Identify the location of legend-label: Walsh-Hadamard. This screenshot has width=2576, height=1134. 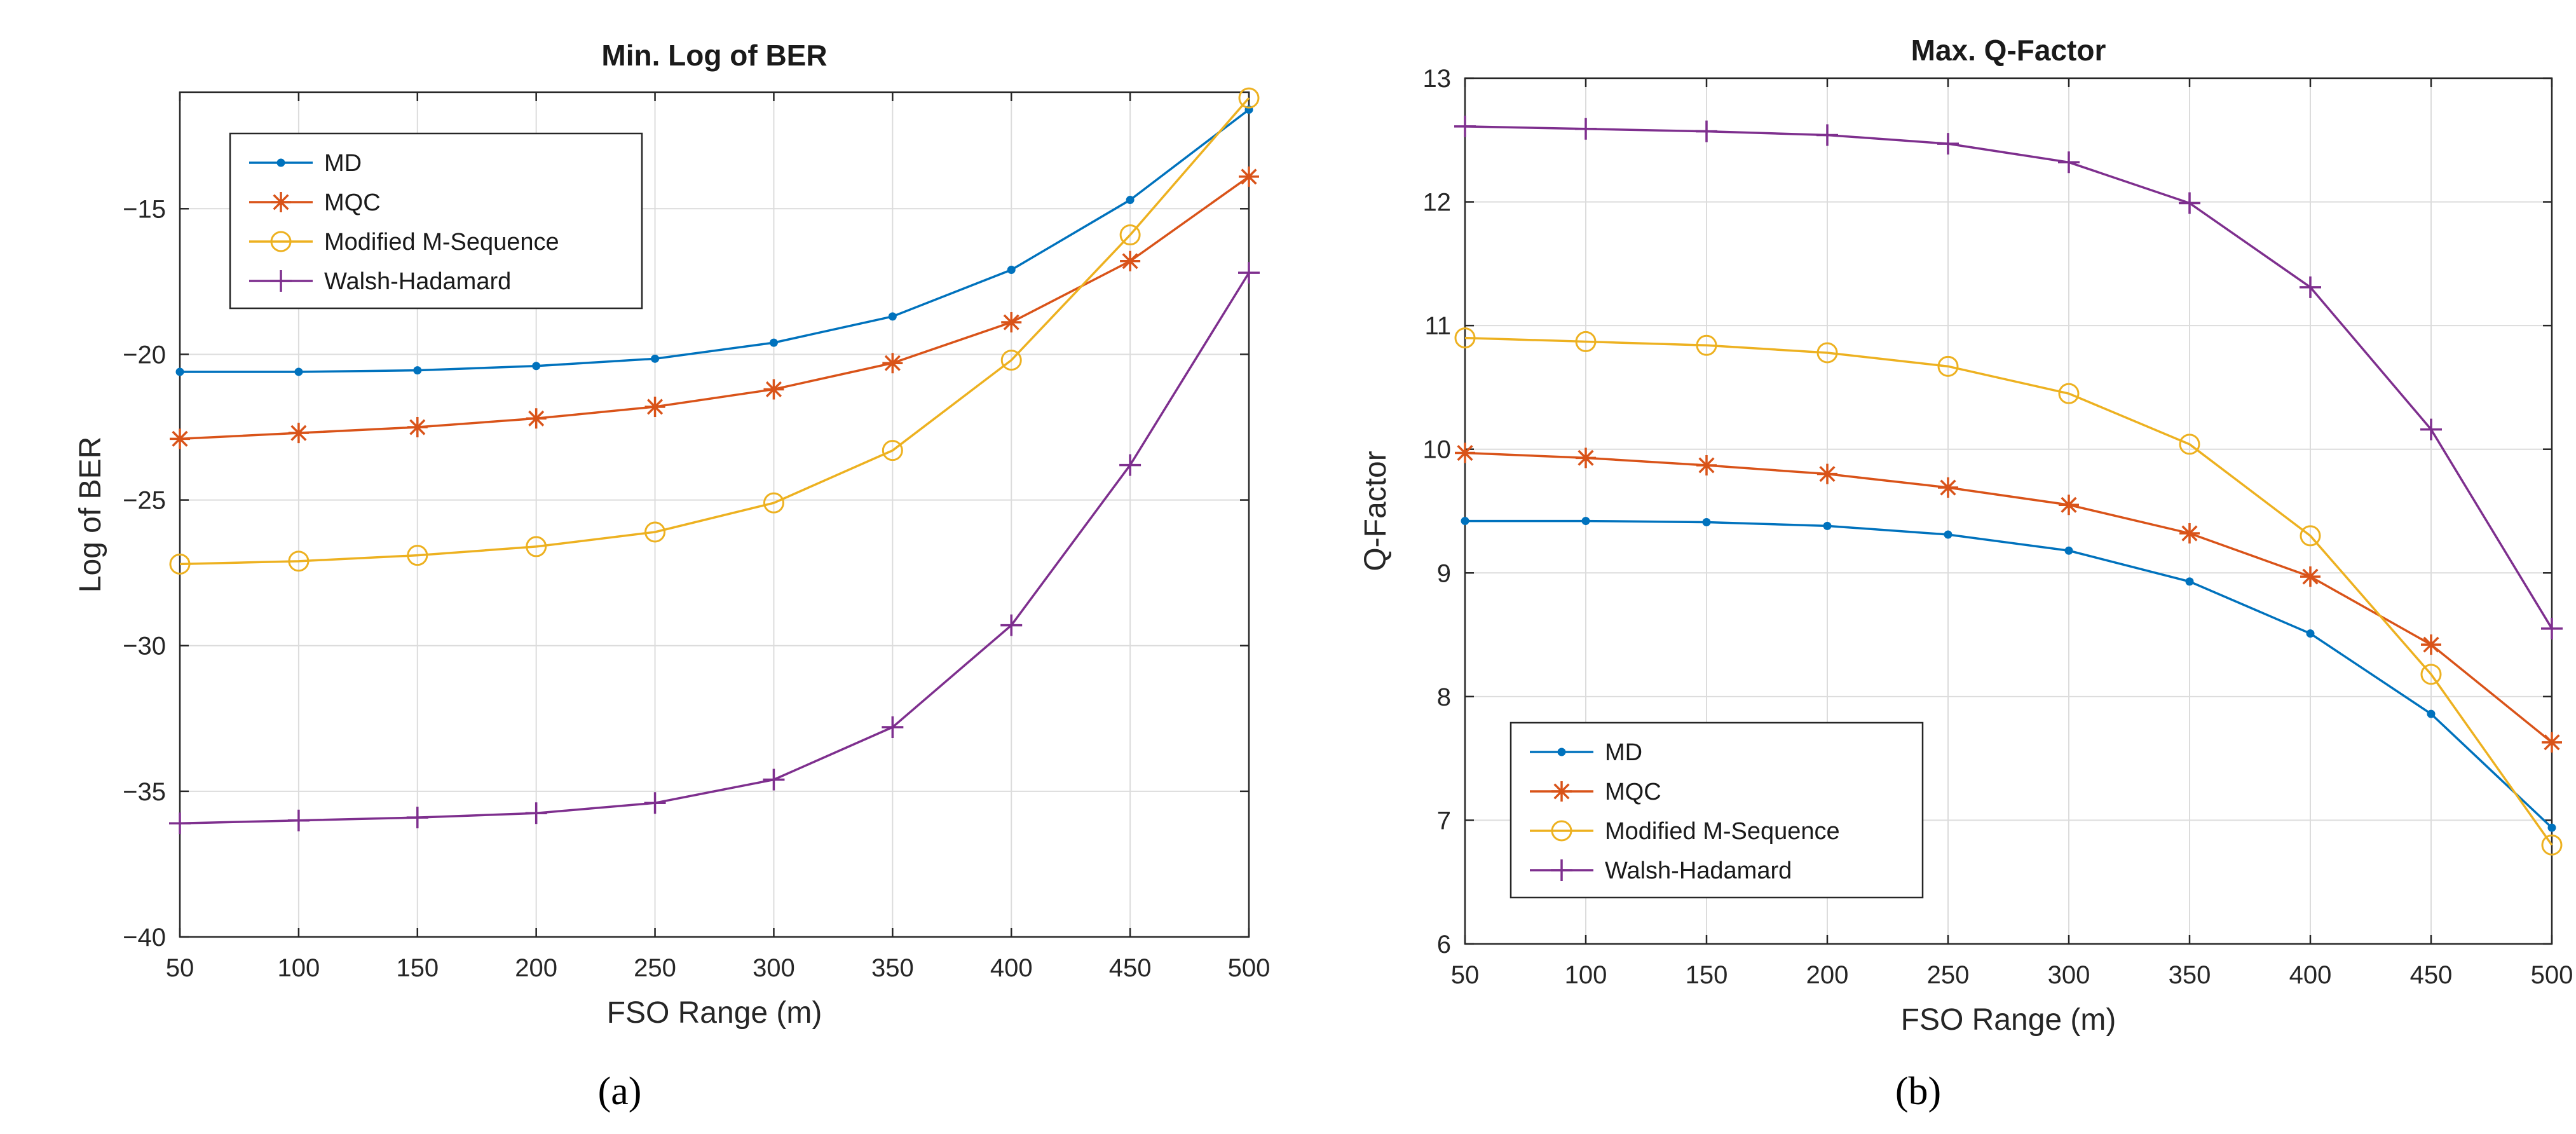
(417, 281).